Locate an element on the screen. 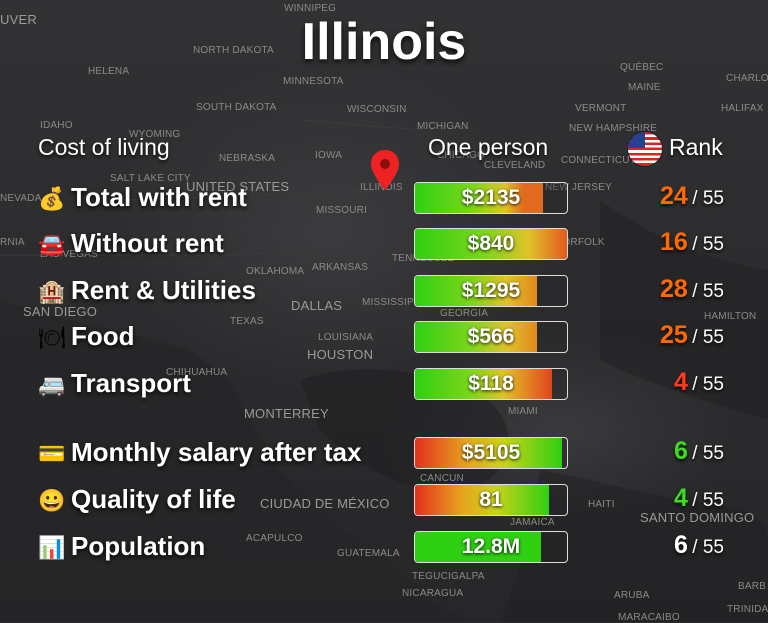 The image size is (768, 623). map-label: MINNESOTA is located at coordinates (313, 81).